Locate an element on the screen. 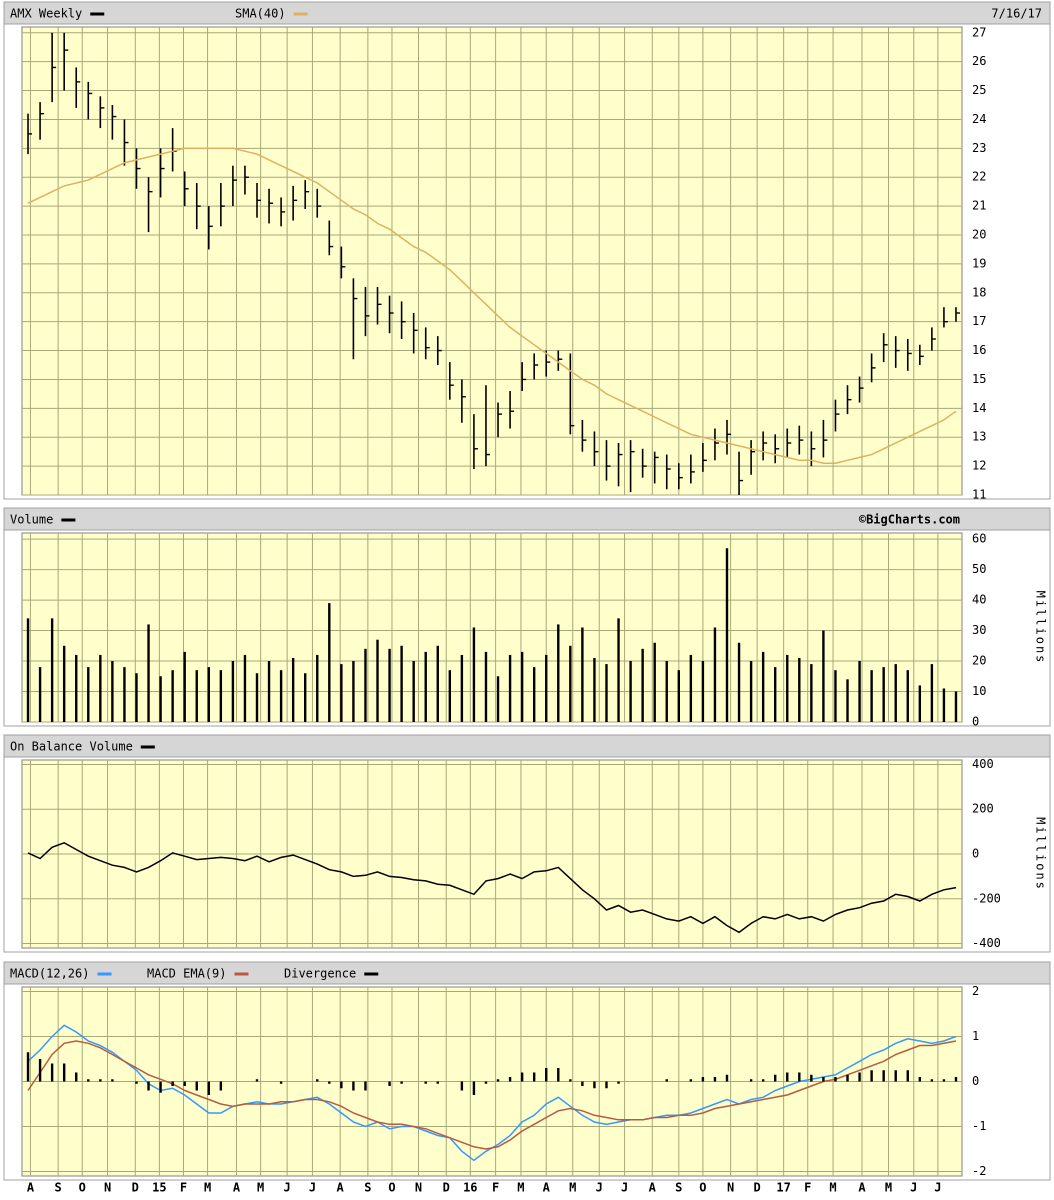  y-tick-label: 18 is located at coordinates (979, 292).